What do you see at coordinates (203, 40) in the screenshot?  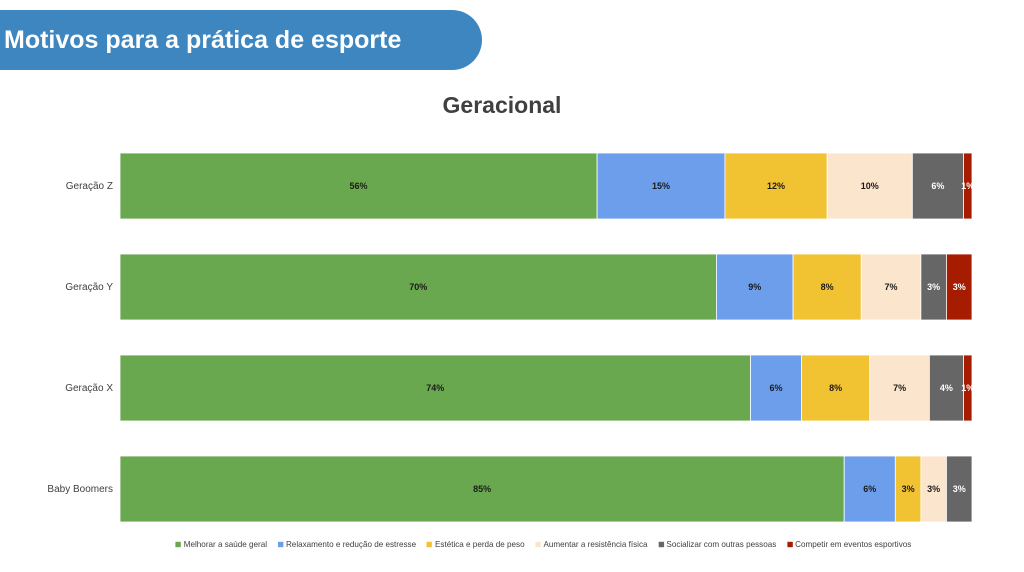 I see `page-title: Motivos para a prática de esporte` at bounding box center [203, 40].